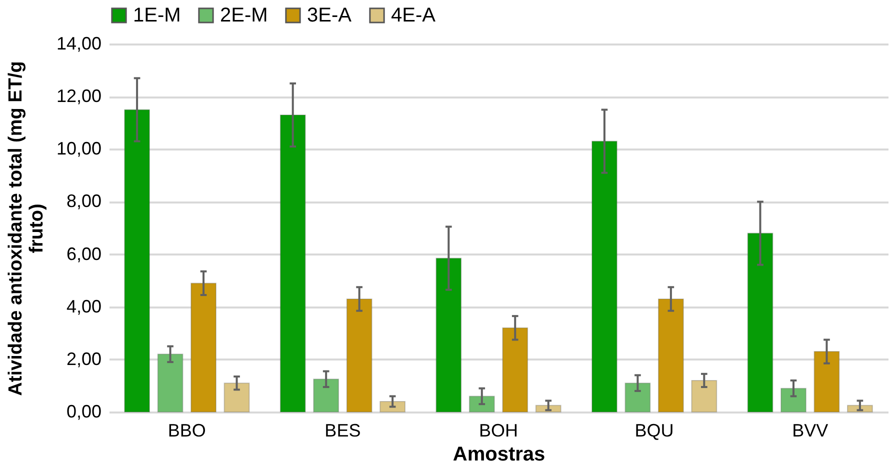 The height and width of the screenshot is (469, 893). What do you see at coordinates (499, 455) in the screenshot?
I see `x-axis-title: Amostras` at bounding box center [499, 455].